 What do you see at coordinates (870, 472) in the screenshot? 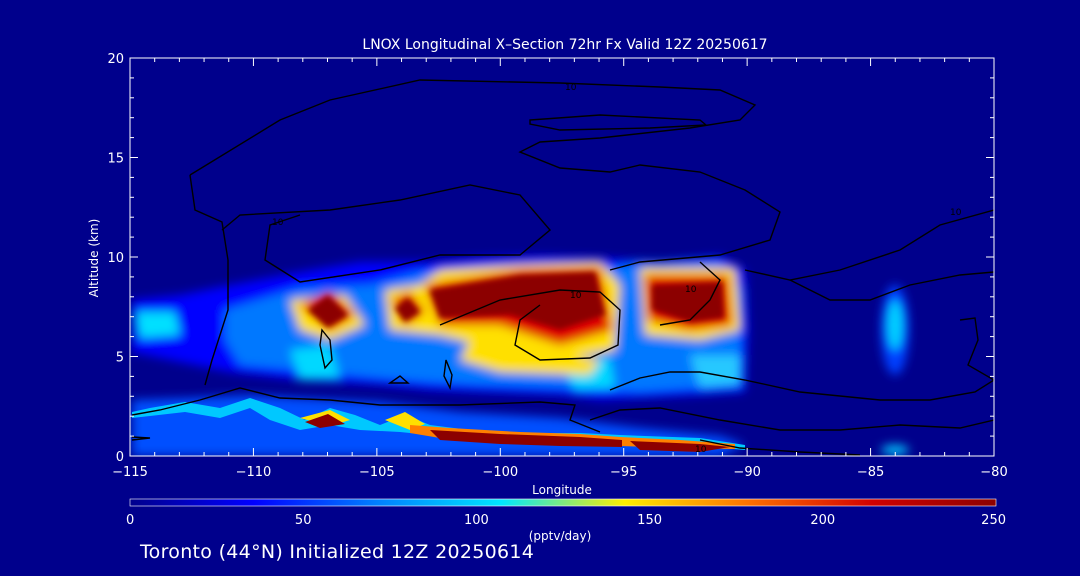
I see `x-tick-label: −85` at bounding box center [870, 472].